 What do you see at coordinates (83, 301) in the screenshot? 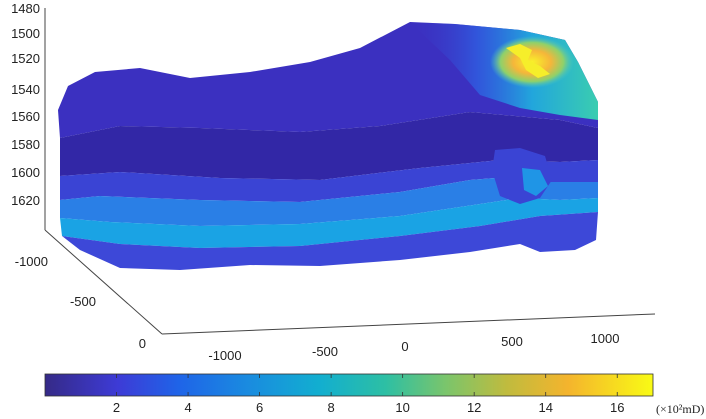
I see `y-tick-label: -500` at bounding box center [83, 301].